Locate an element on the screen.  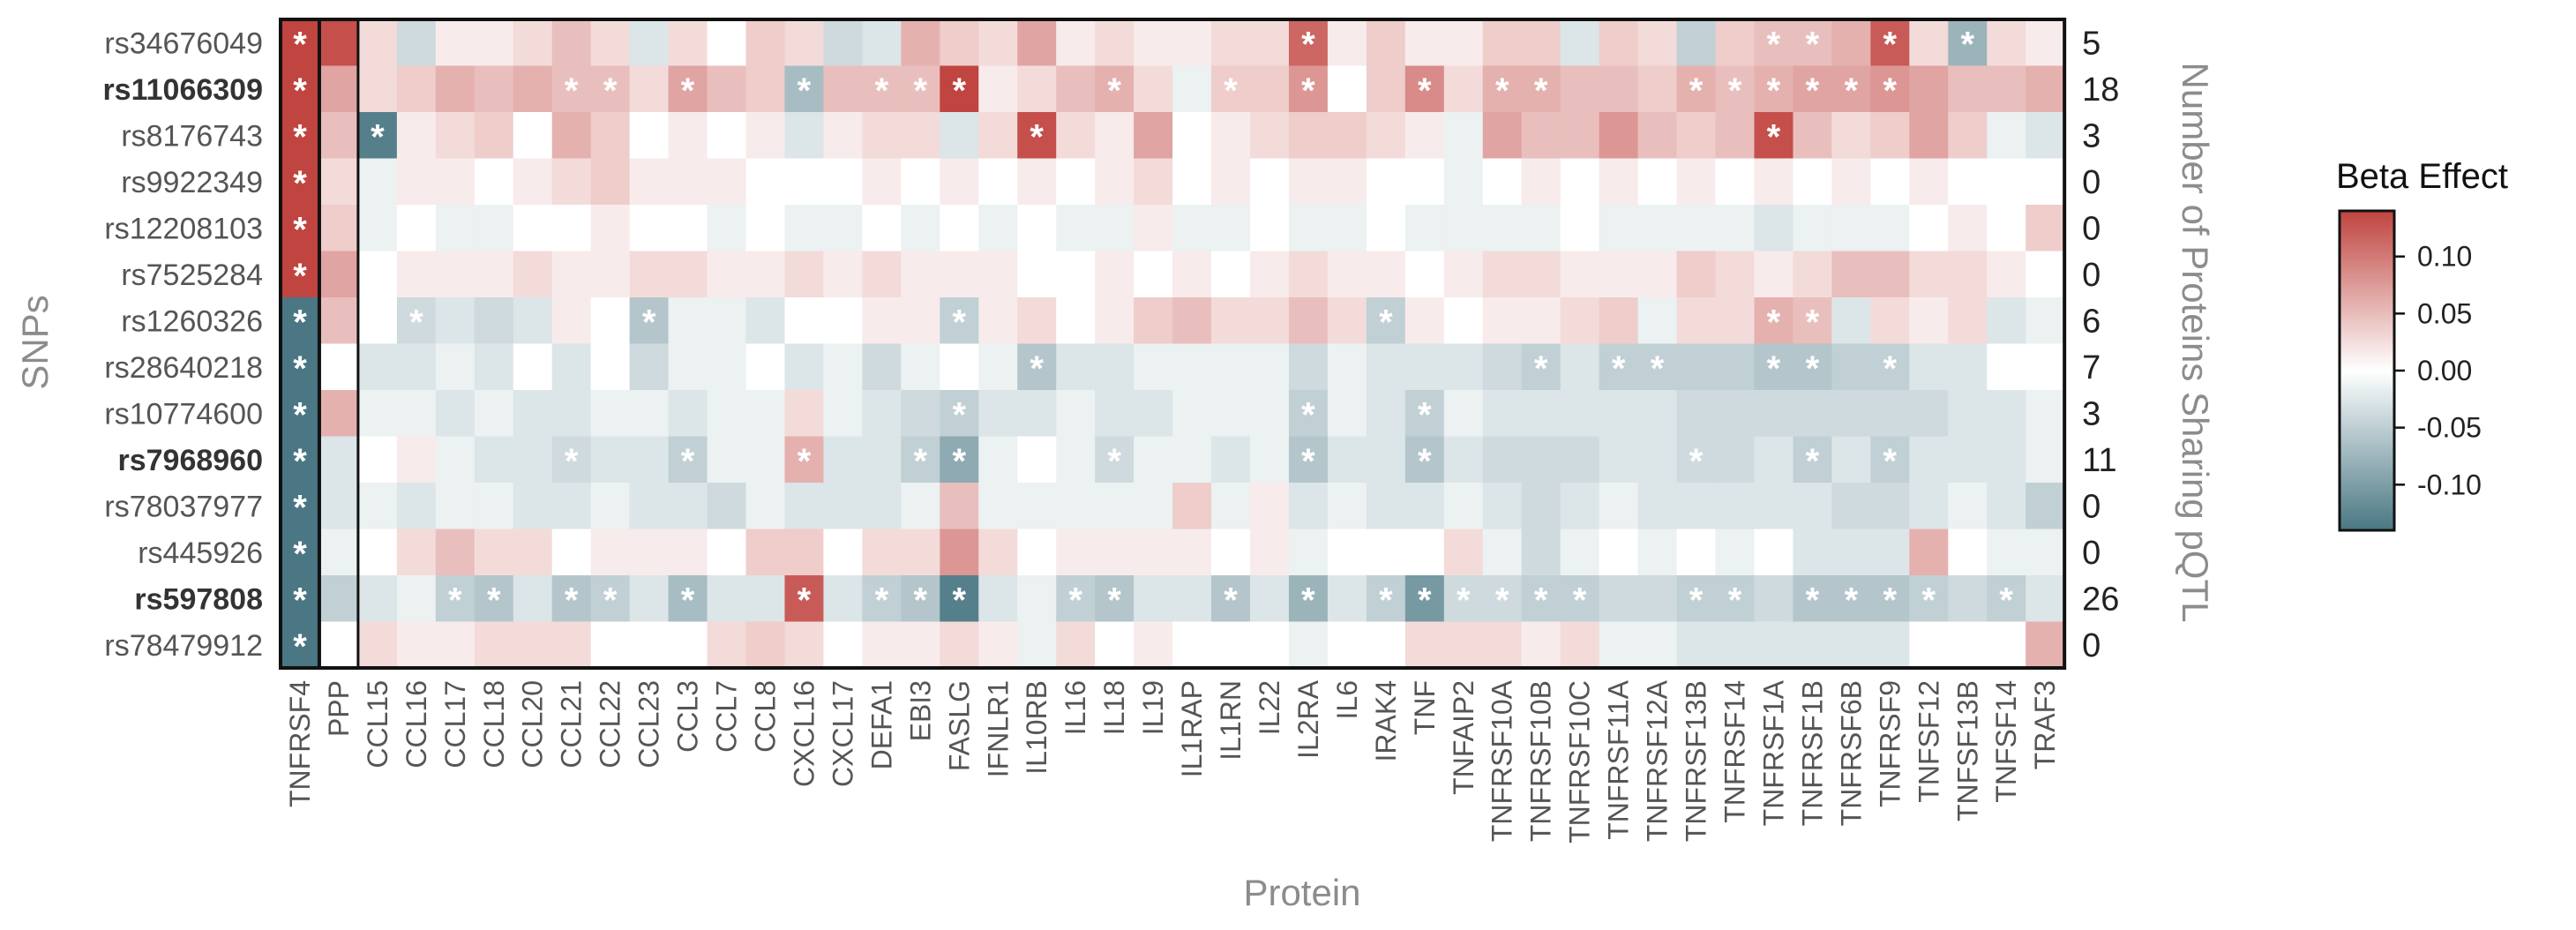
protein-label: CCL18 is located at coordinates (494, 724).